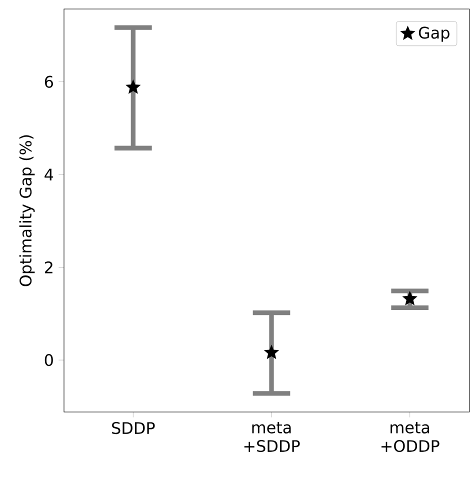 The image size is (475, 486). Describe the element at coordinates (272, 437) in the screenshot. I see `x-tick-label: meta +SDDP` at that location.